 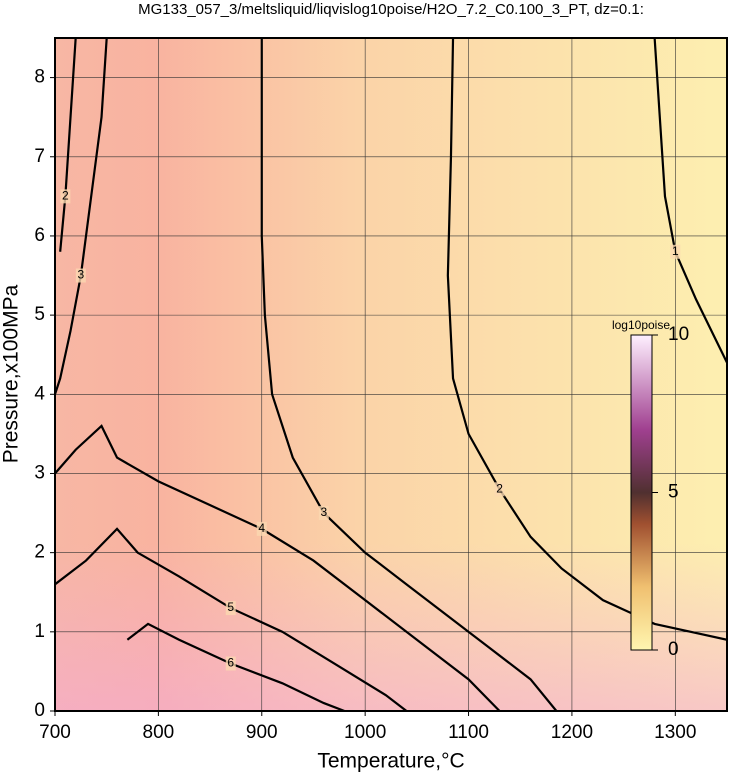 What do you see at coordinates (39, 314) in the screenshot?
I see `y-tick-label: 5` at bounding box center [39, 314].